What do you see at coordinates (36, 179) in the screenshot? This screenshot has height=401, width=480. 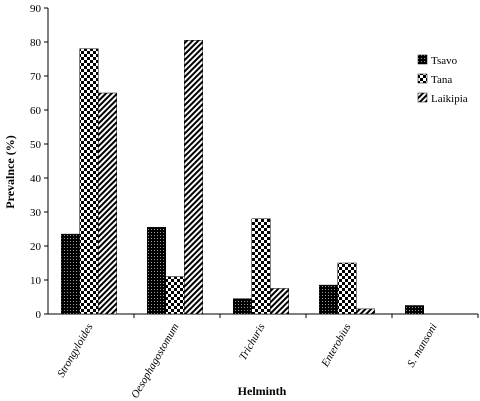 I see `y-tick-label: 40` at bounding box center [36, 179].